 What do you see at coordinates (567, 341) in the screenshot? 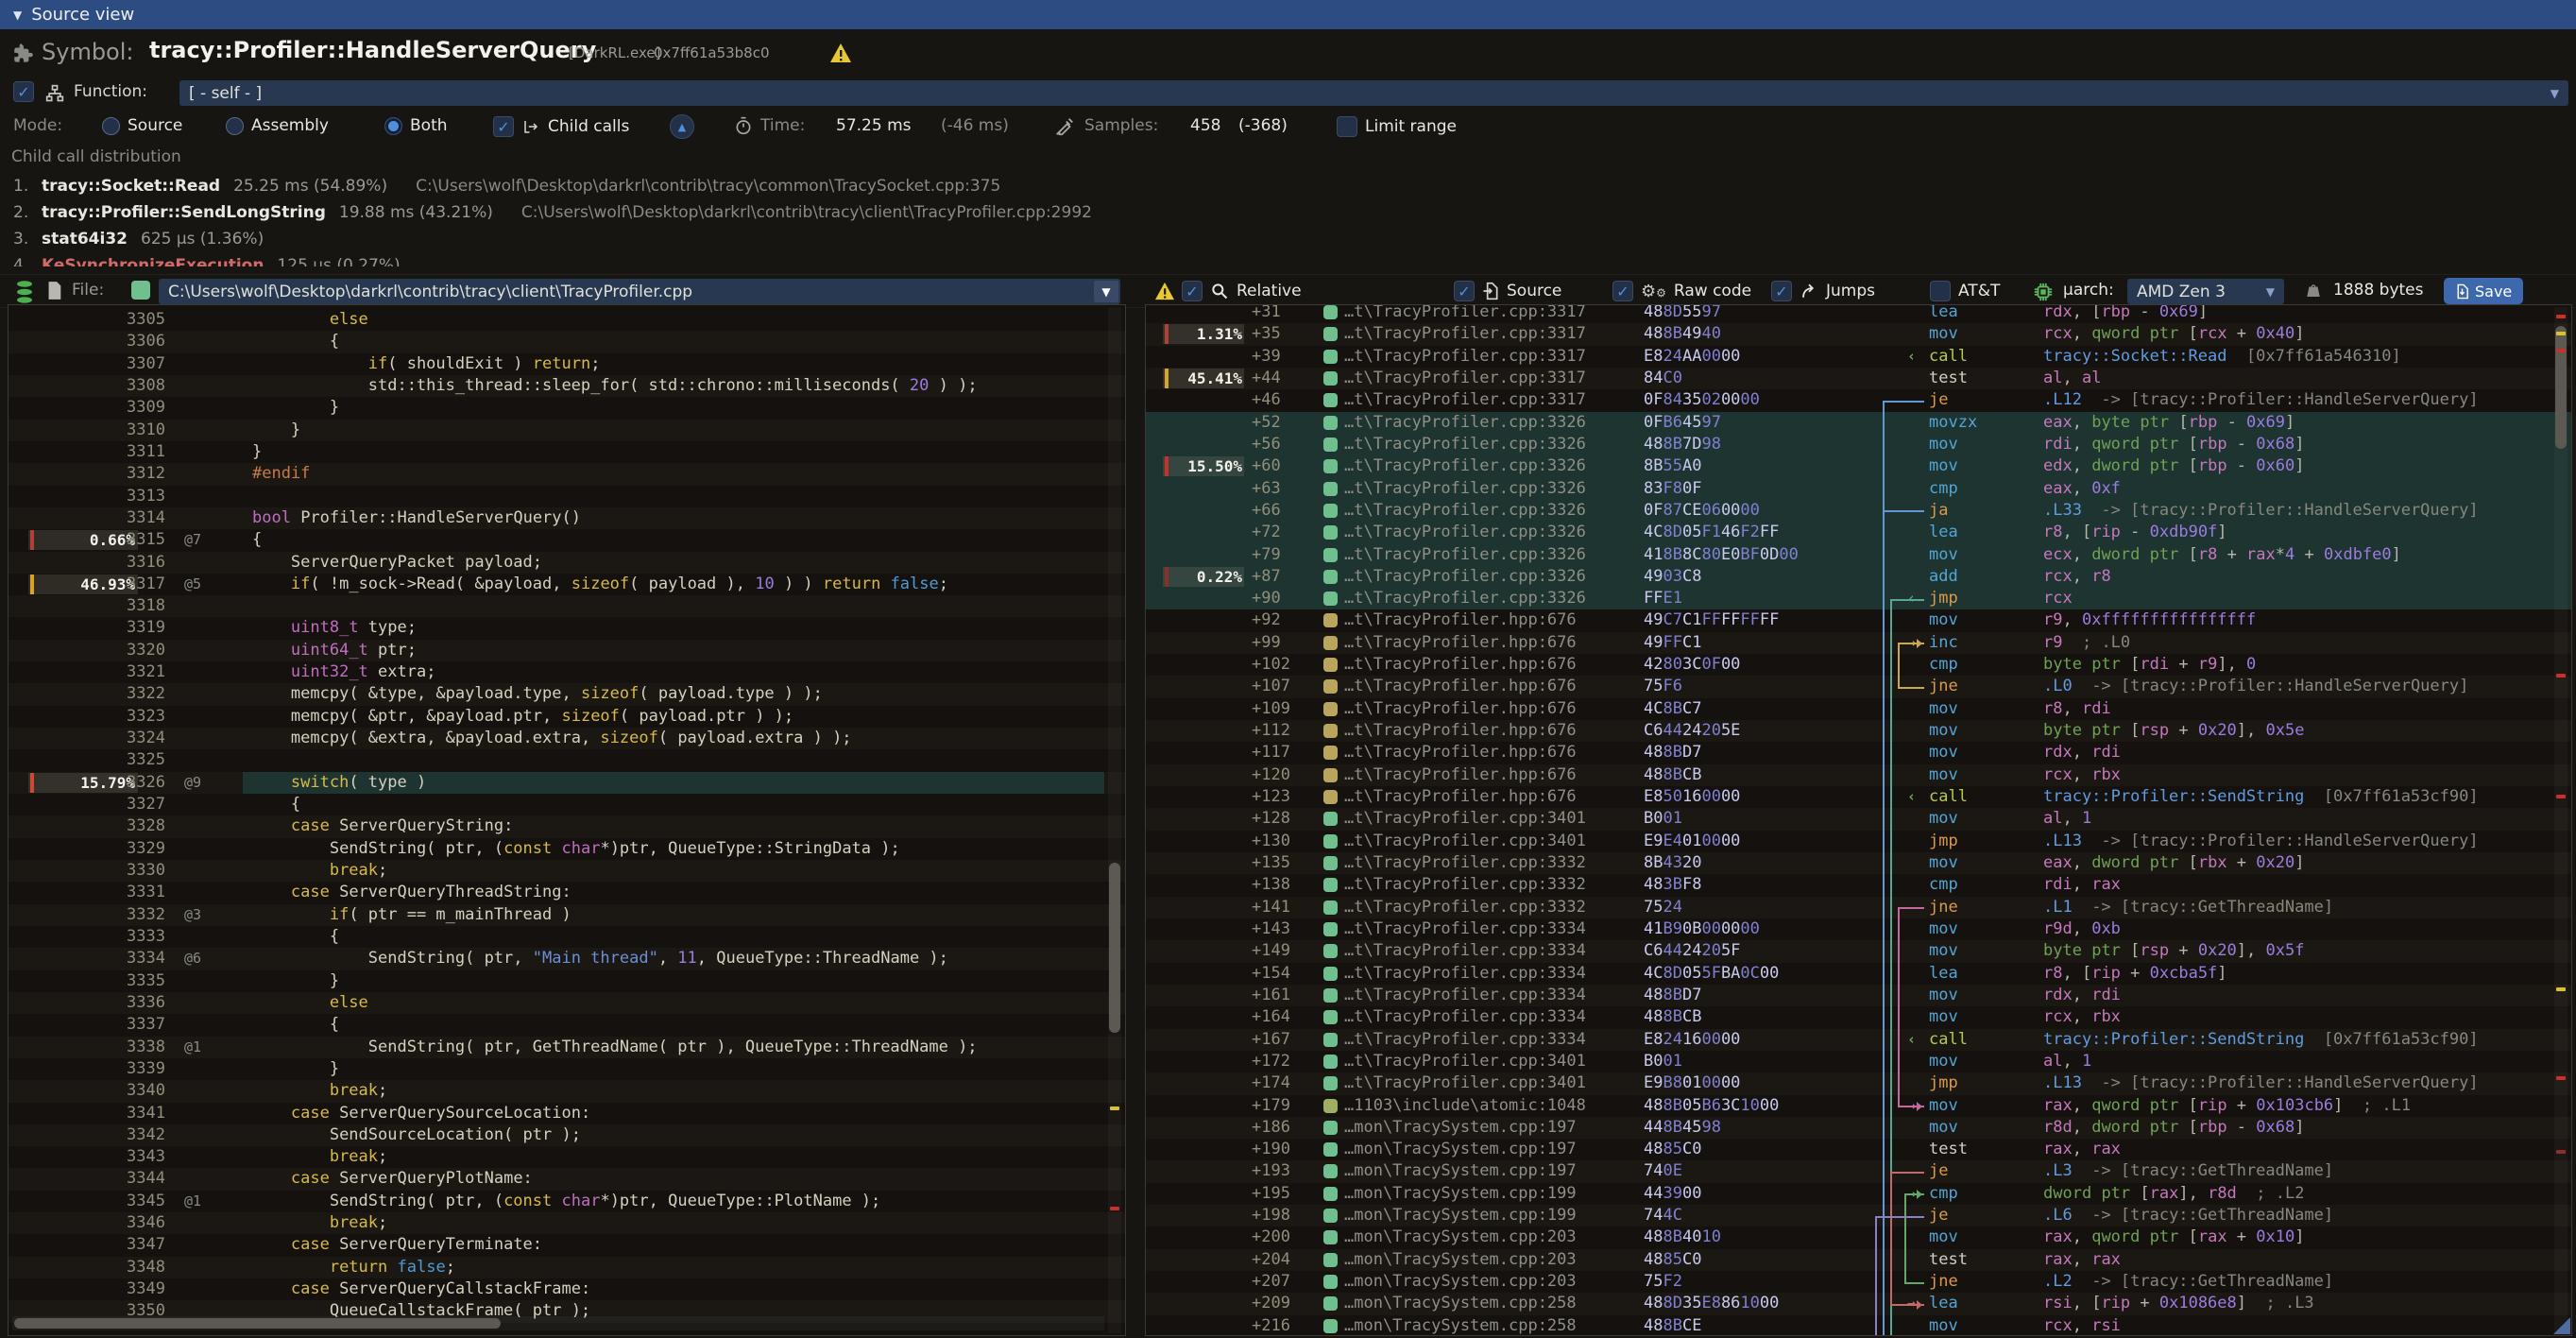
I see `source-line: 3306 {` at bounding box center [567, 341].